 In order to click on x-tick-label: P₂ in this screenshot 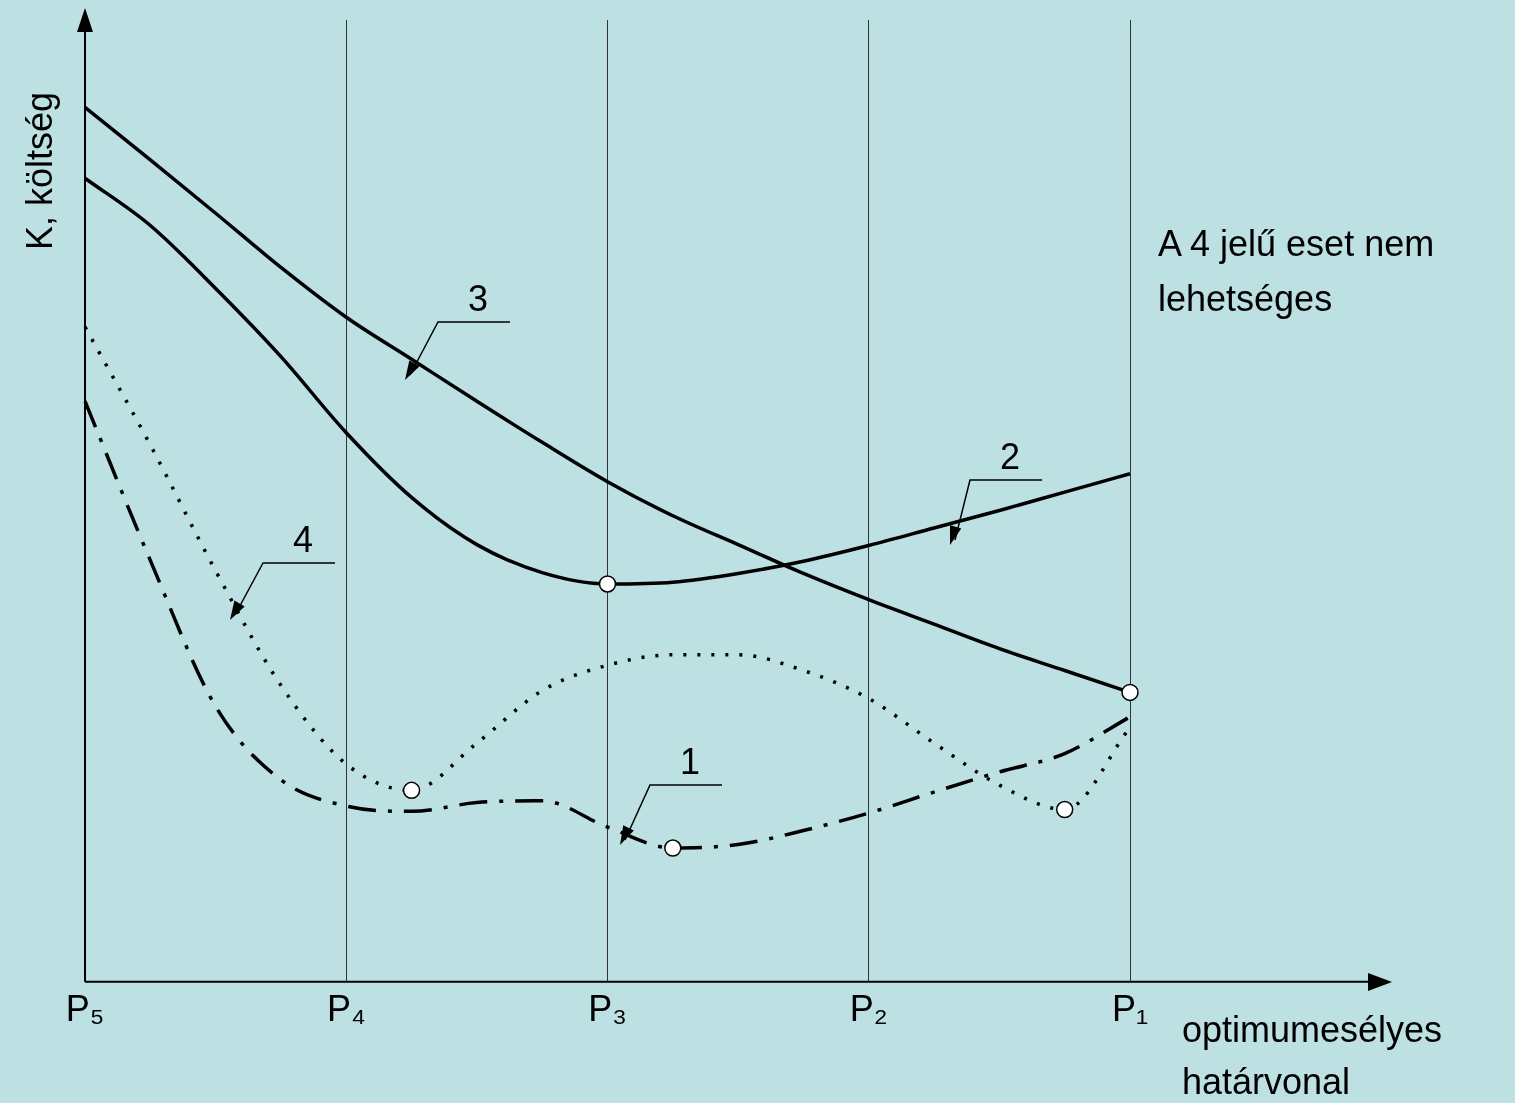, I will do `click(868, 1009)`.